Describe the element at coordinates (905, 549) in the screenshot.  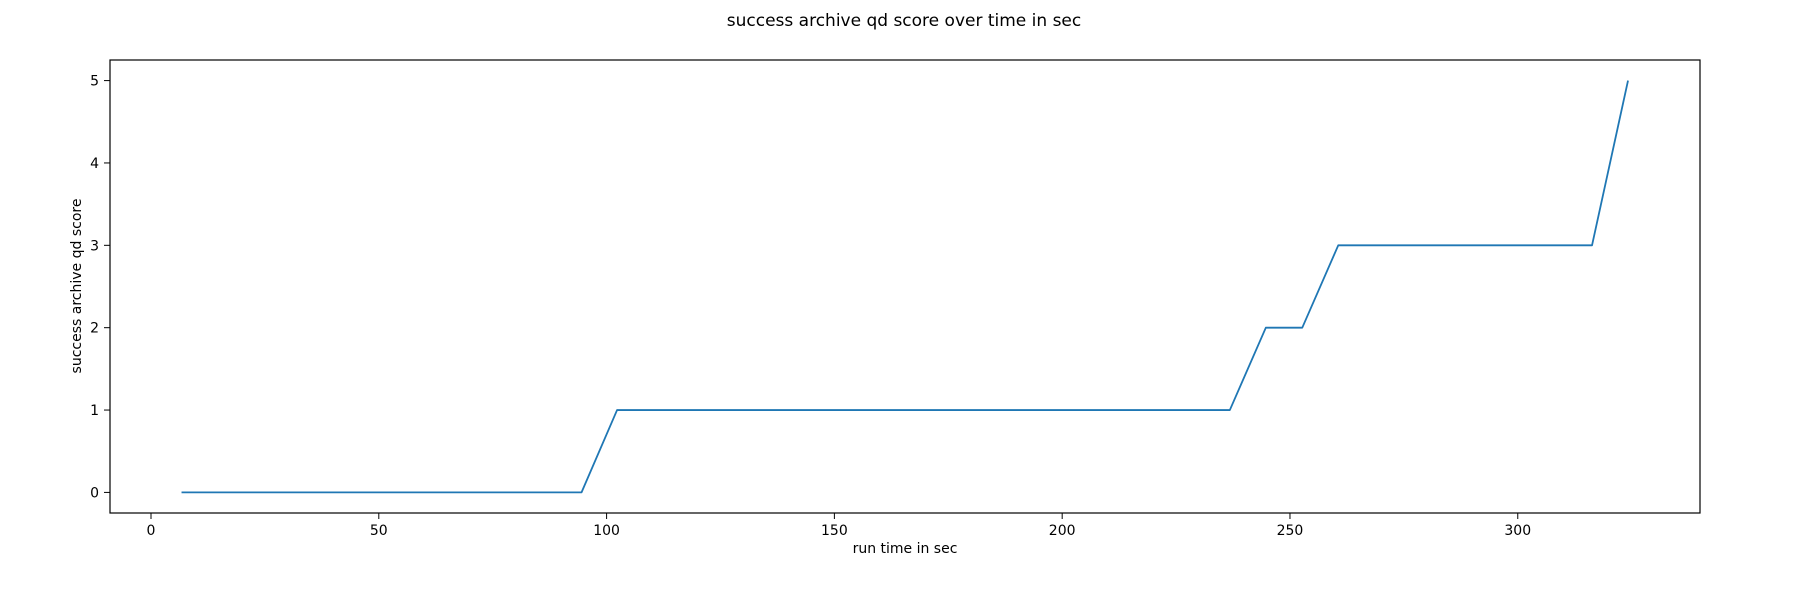
I see `x-axis-title: run time in sec` at that location.